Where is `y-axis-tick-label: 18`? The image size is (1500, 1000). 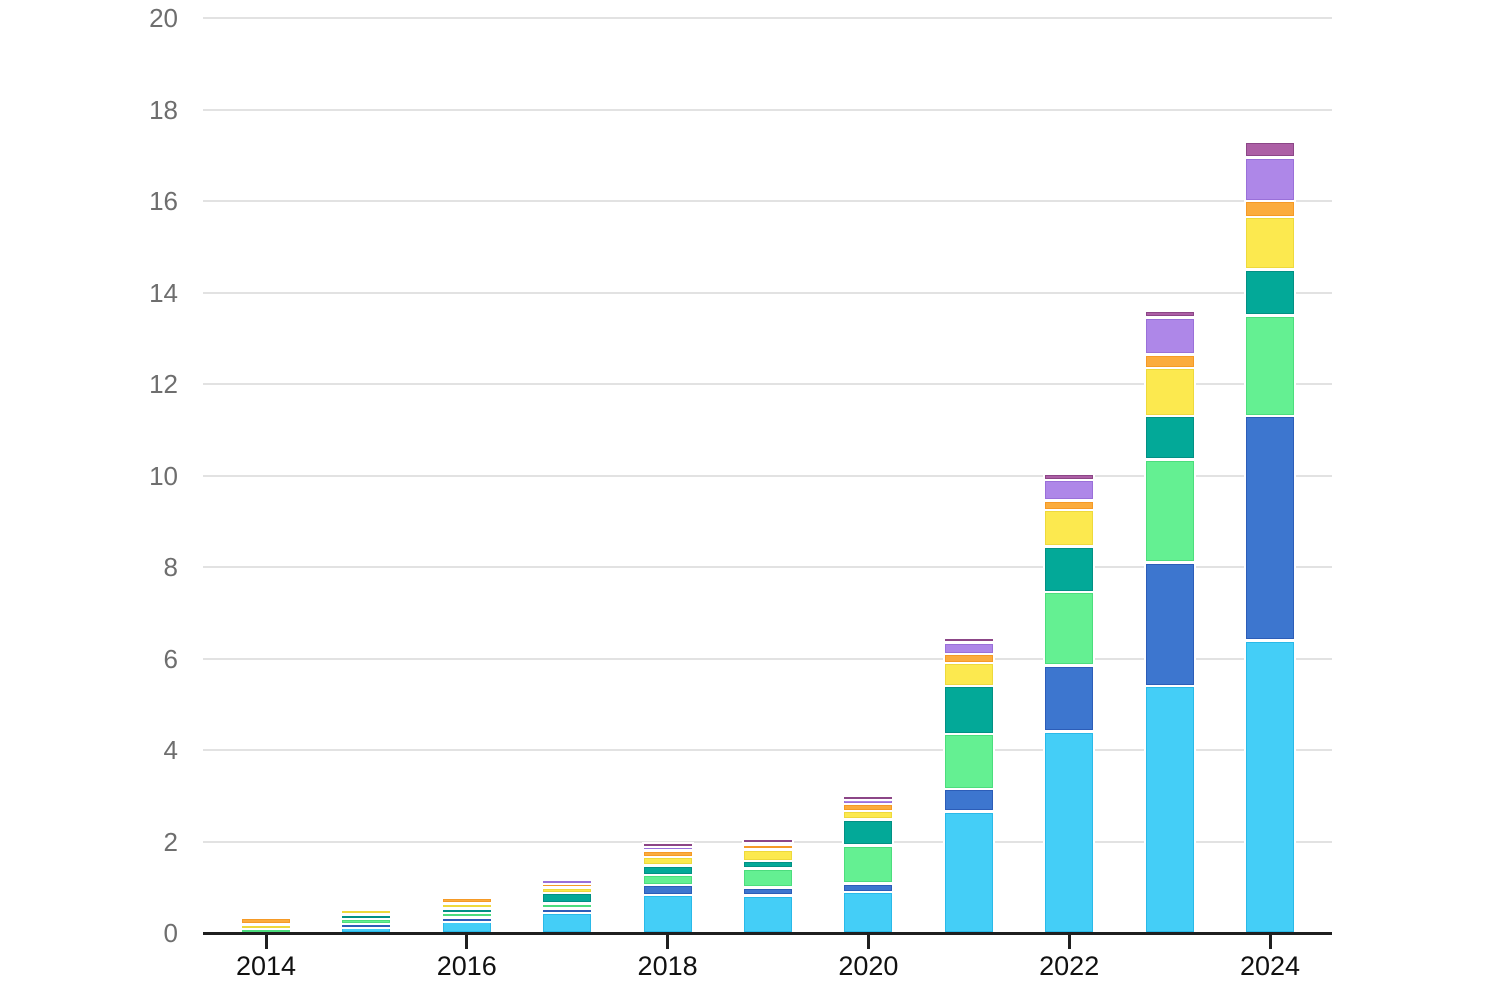 y-axis-tick-label: 18 is located at coordinates (163, 109).